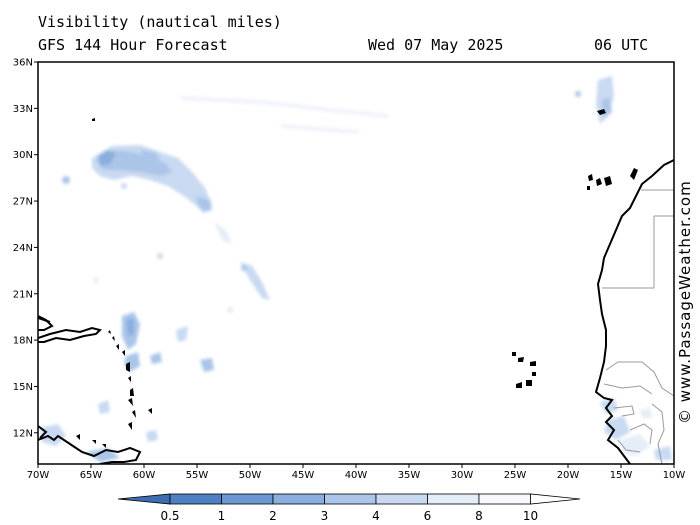 The width and height of the screenshot is (700, 525). I want to click on lon-tick-label: 20W, so click(568, 475).